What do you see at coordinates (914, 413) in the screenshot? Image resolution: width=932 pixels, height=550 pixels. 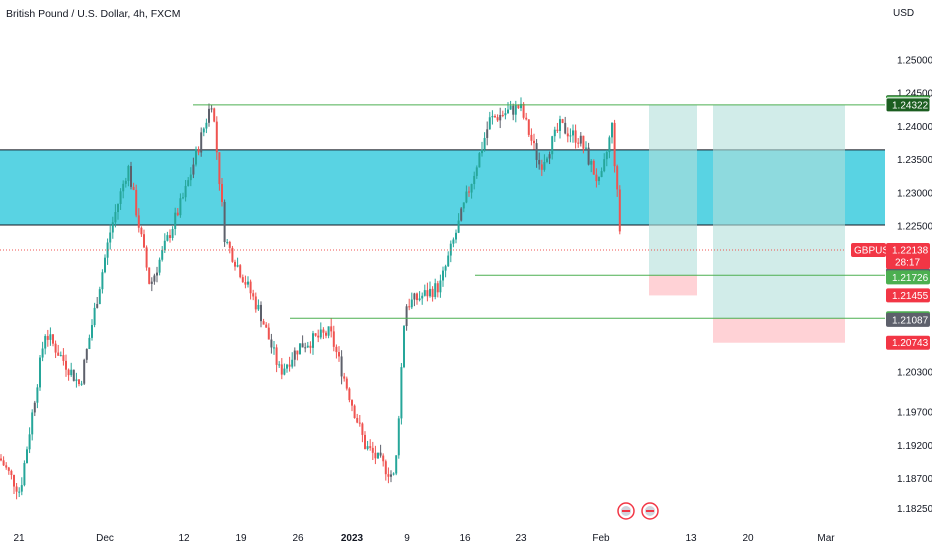 I see `y-tick-label: 1.19700` at bounding box center [914, 413].